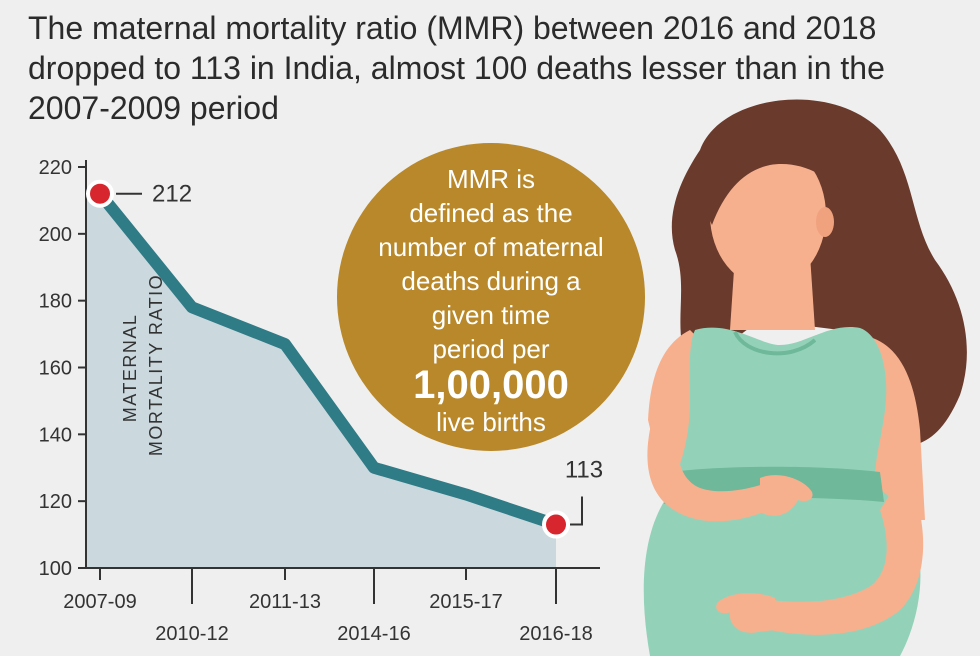 The image size is (980, 656). I want to click on headline-line-3: 2007-2009 period, so click(153, 108).